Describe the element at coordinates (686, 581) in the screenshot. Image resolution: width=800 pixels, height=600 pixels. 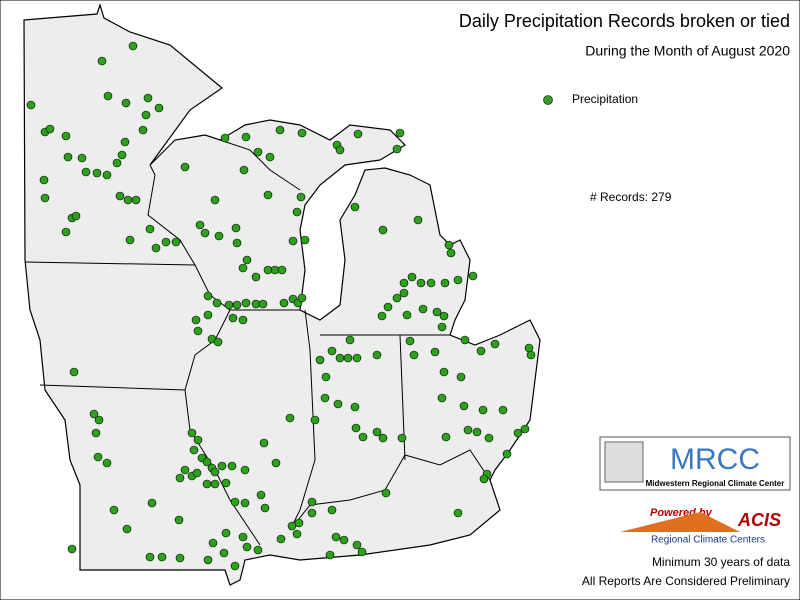
I see `note: All Reports Are Considered Preliminary` at that location.